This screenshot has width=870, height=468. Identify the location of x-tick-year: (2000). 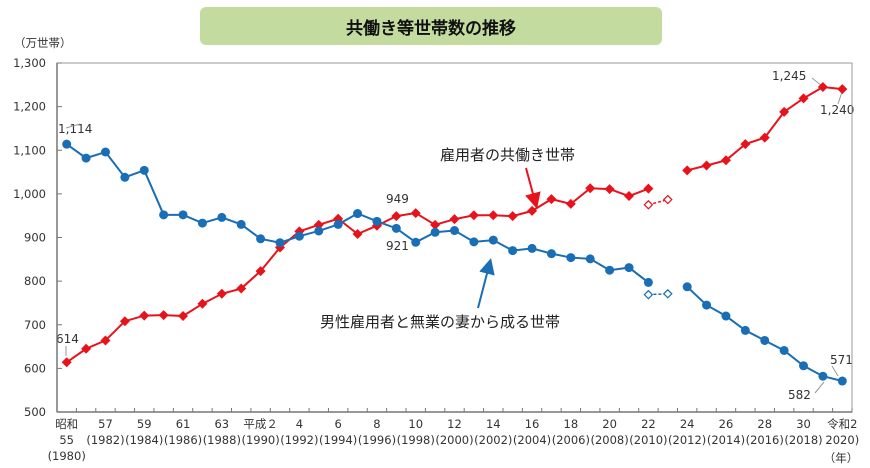
(454, 440).